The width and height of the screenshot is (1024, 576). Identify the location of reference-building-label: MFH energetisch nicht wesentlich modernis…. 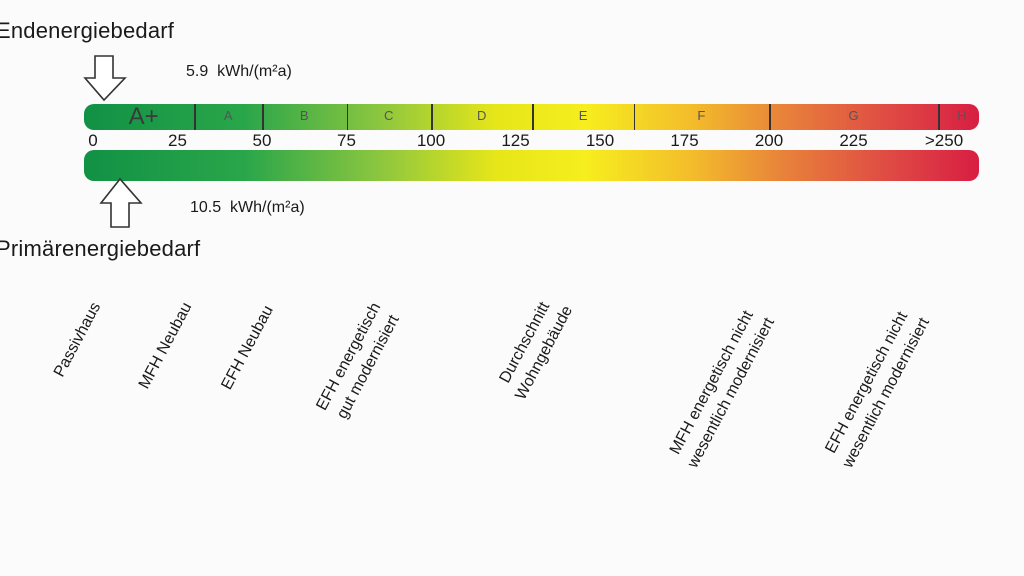
(721, 388).